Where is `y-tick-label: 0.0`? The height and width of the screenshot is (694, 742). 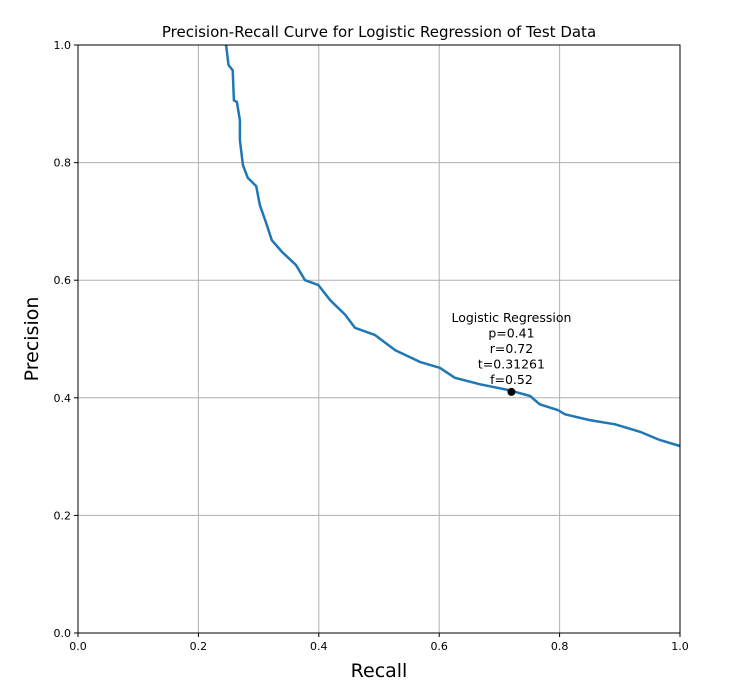 y-tick-label: 0.0 is located at coordinates (63, 633).